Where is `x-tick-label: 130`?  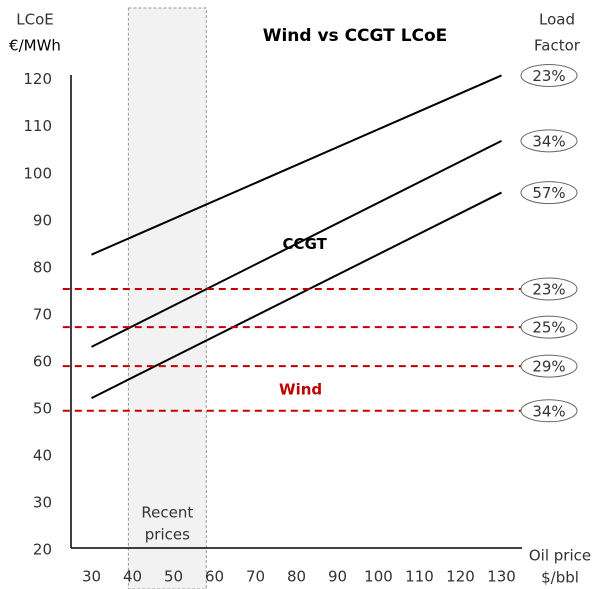 x-tick-label: 130 is located at coordinates (501, 577).